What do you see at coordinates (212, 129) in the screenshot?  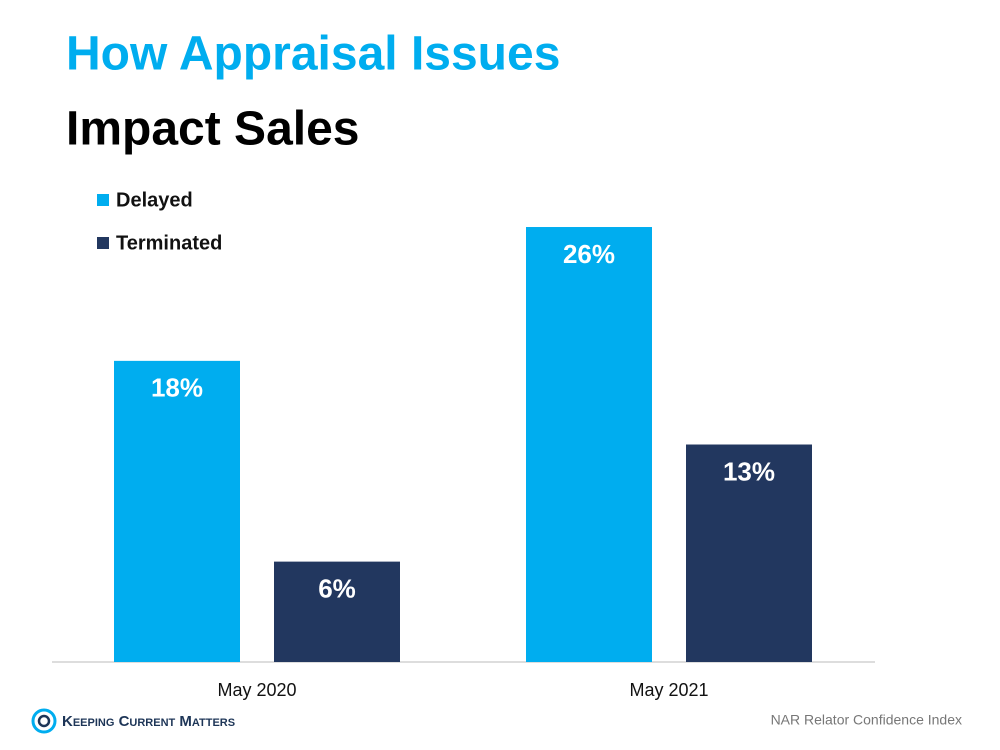 I see `chart-title: Impact Sales` at bounding box center [212, 129].